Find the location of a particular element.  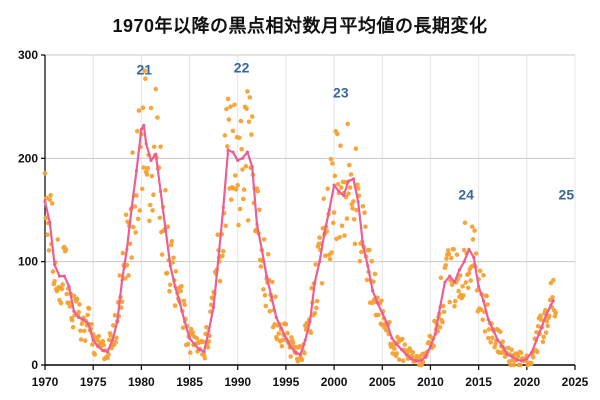

x-tick-label: 2000 is located at coordinates (334, 382).